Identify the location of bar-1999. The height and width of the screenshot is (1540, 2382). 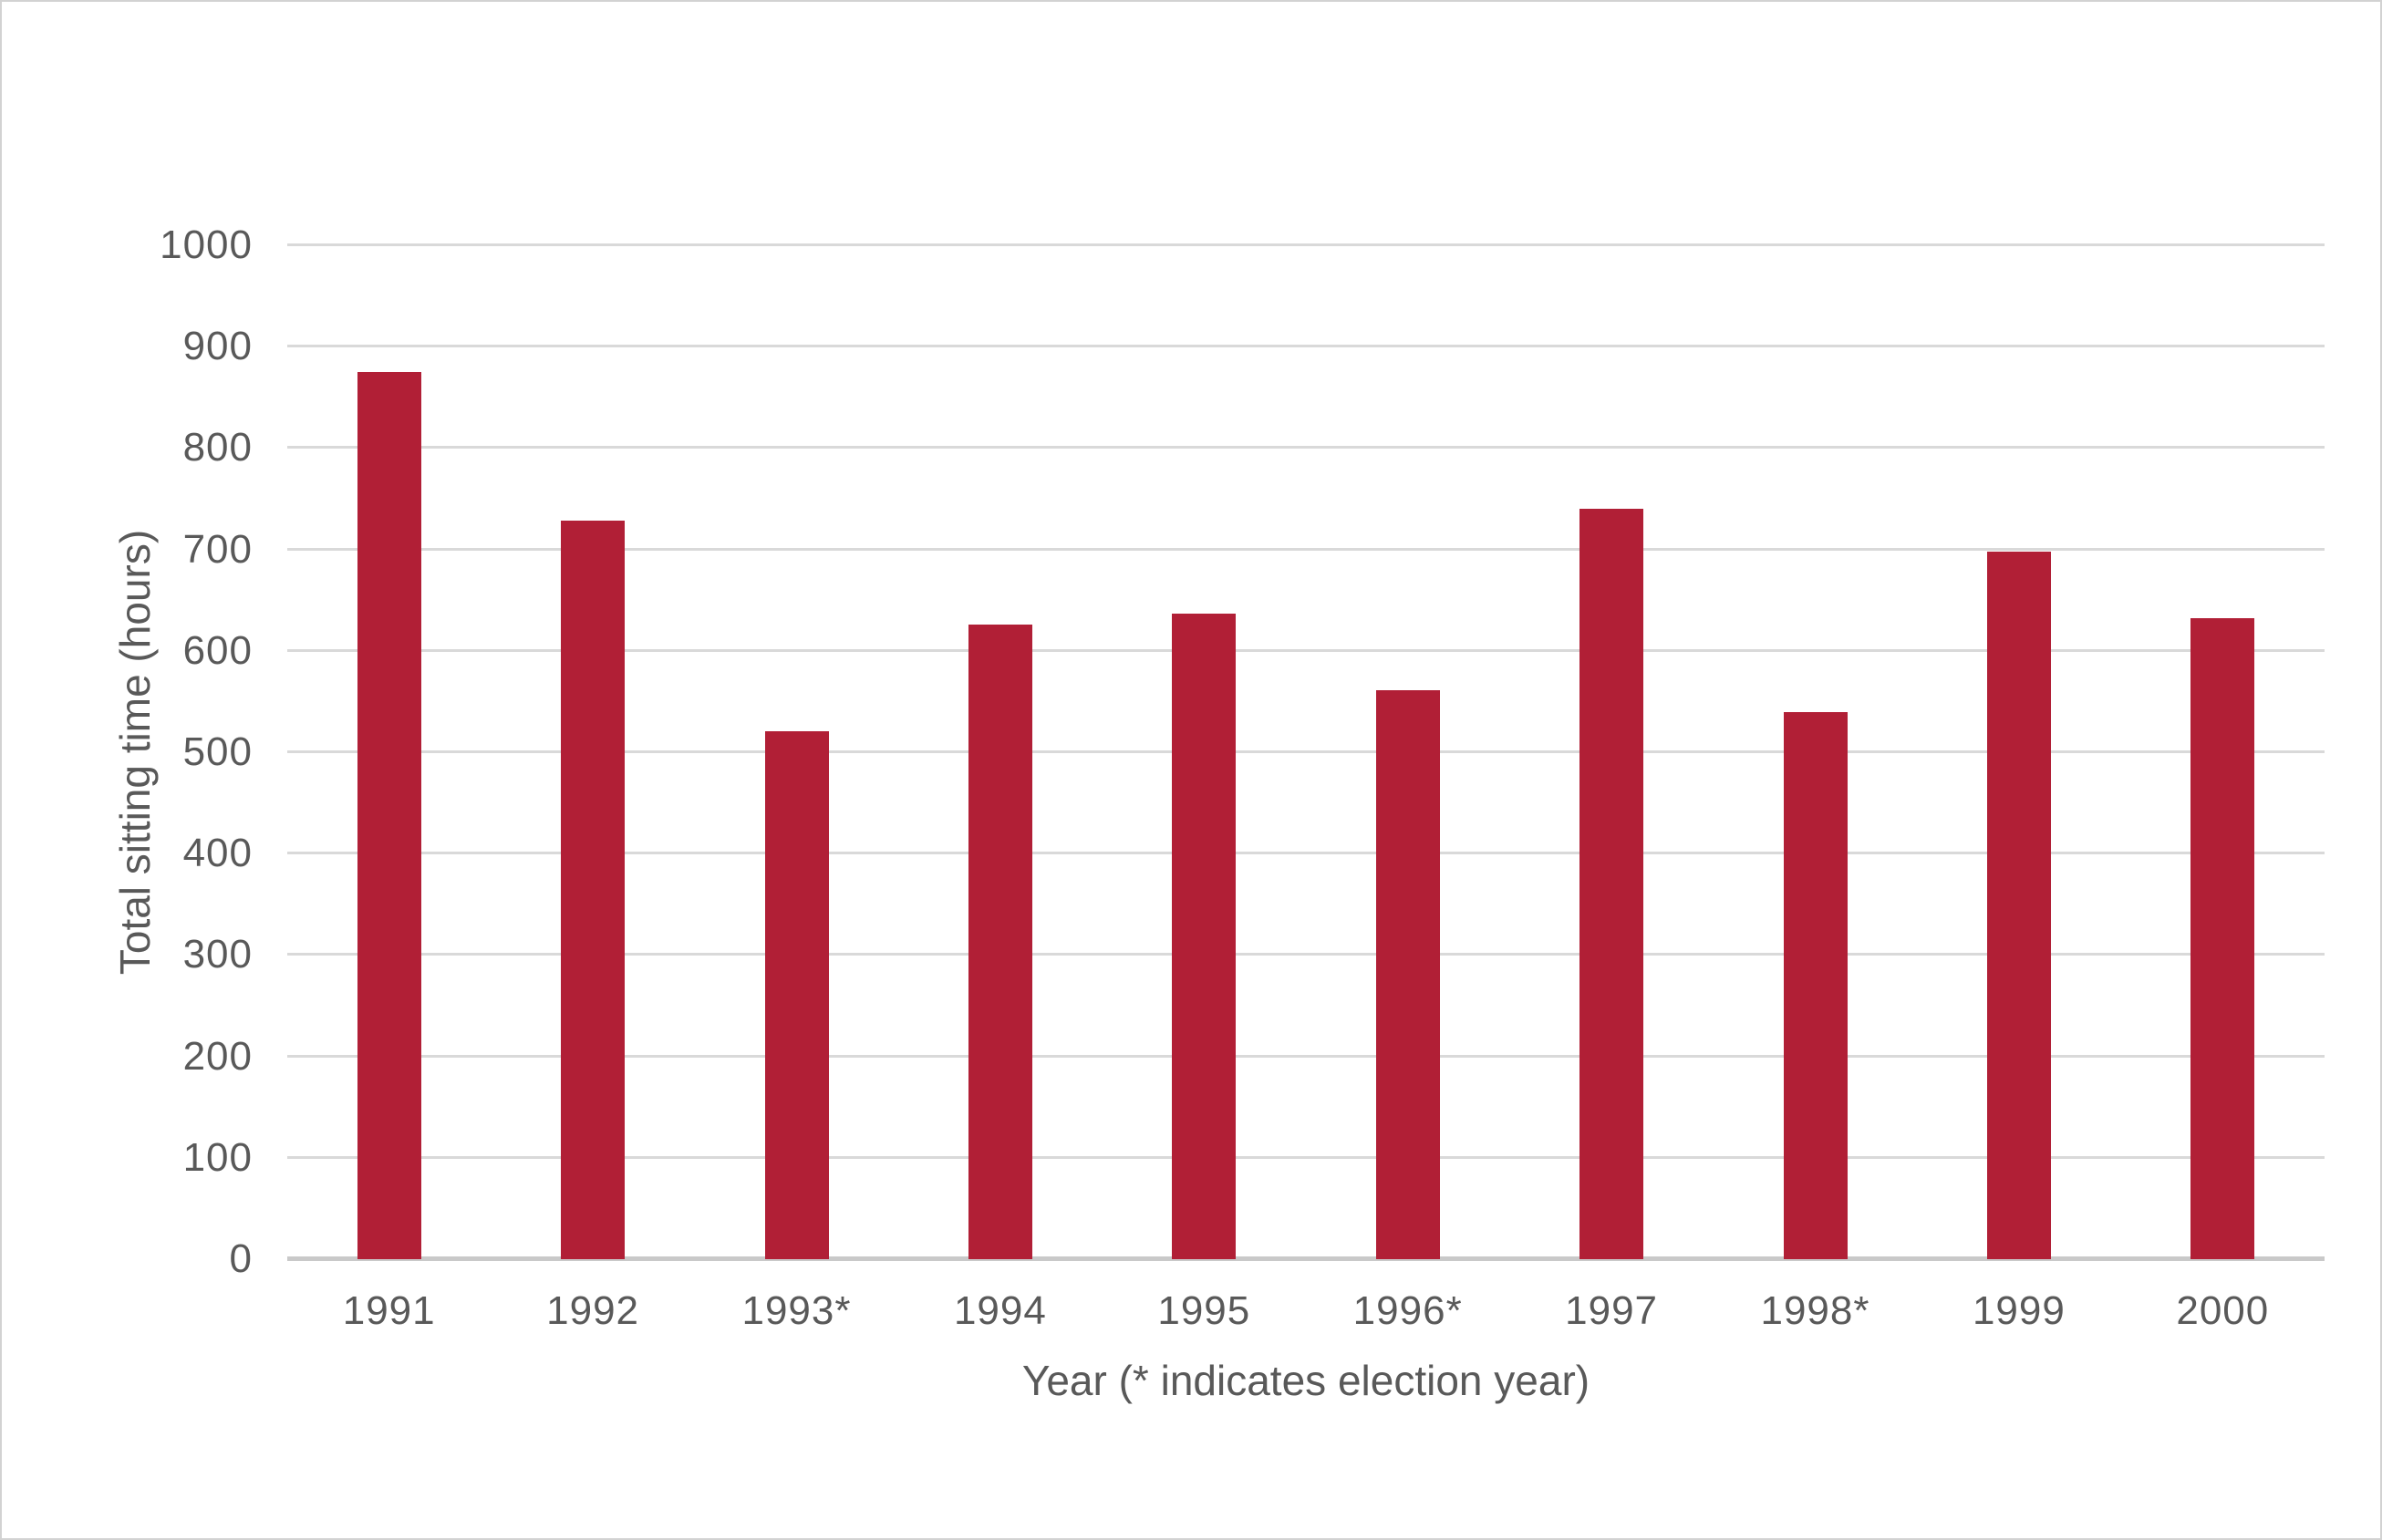
(2018, 905).